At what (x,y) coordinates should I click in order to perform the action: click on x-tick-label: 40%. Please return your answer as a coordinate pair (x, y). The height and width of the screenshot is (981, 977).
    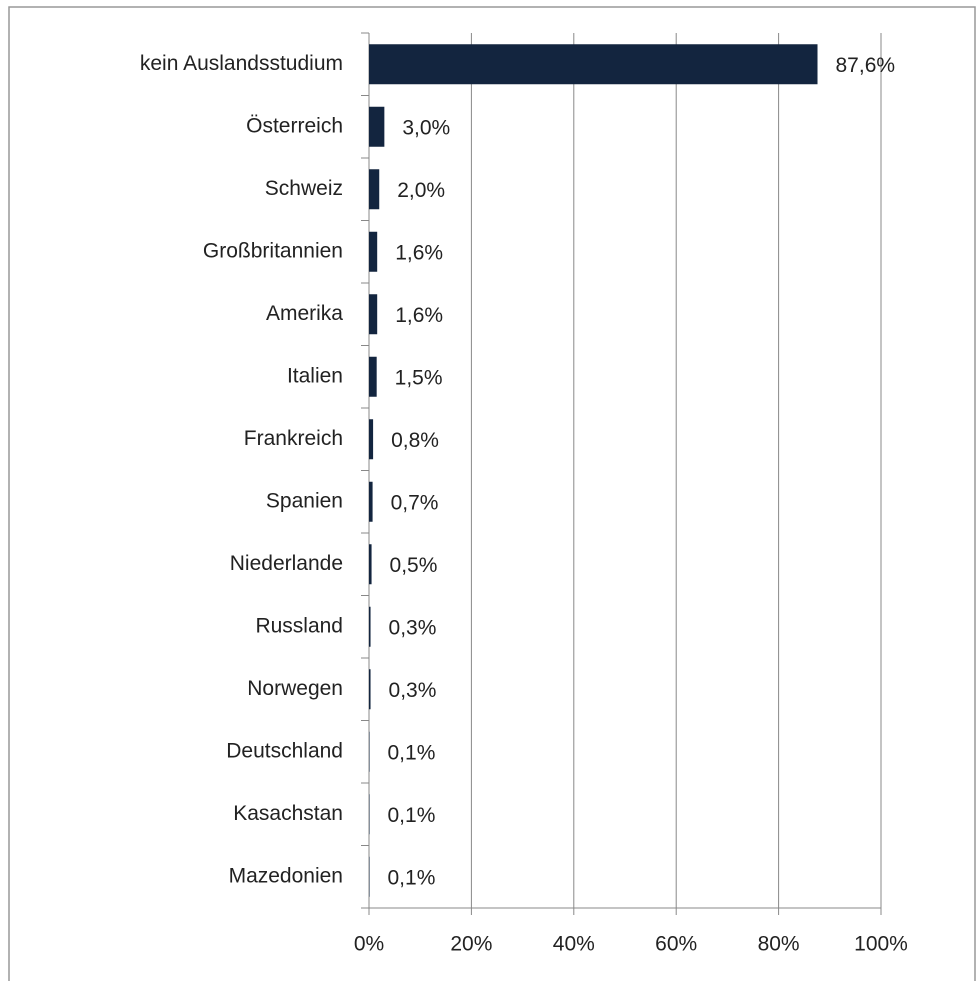
    Looking at the image, I should click on (574, 944).